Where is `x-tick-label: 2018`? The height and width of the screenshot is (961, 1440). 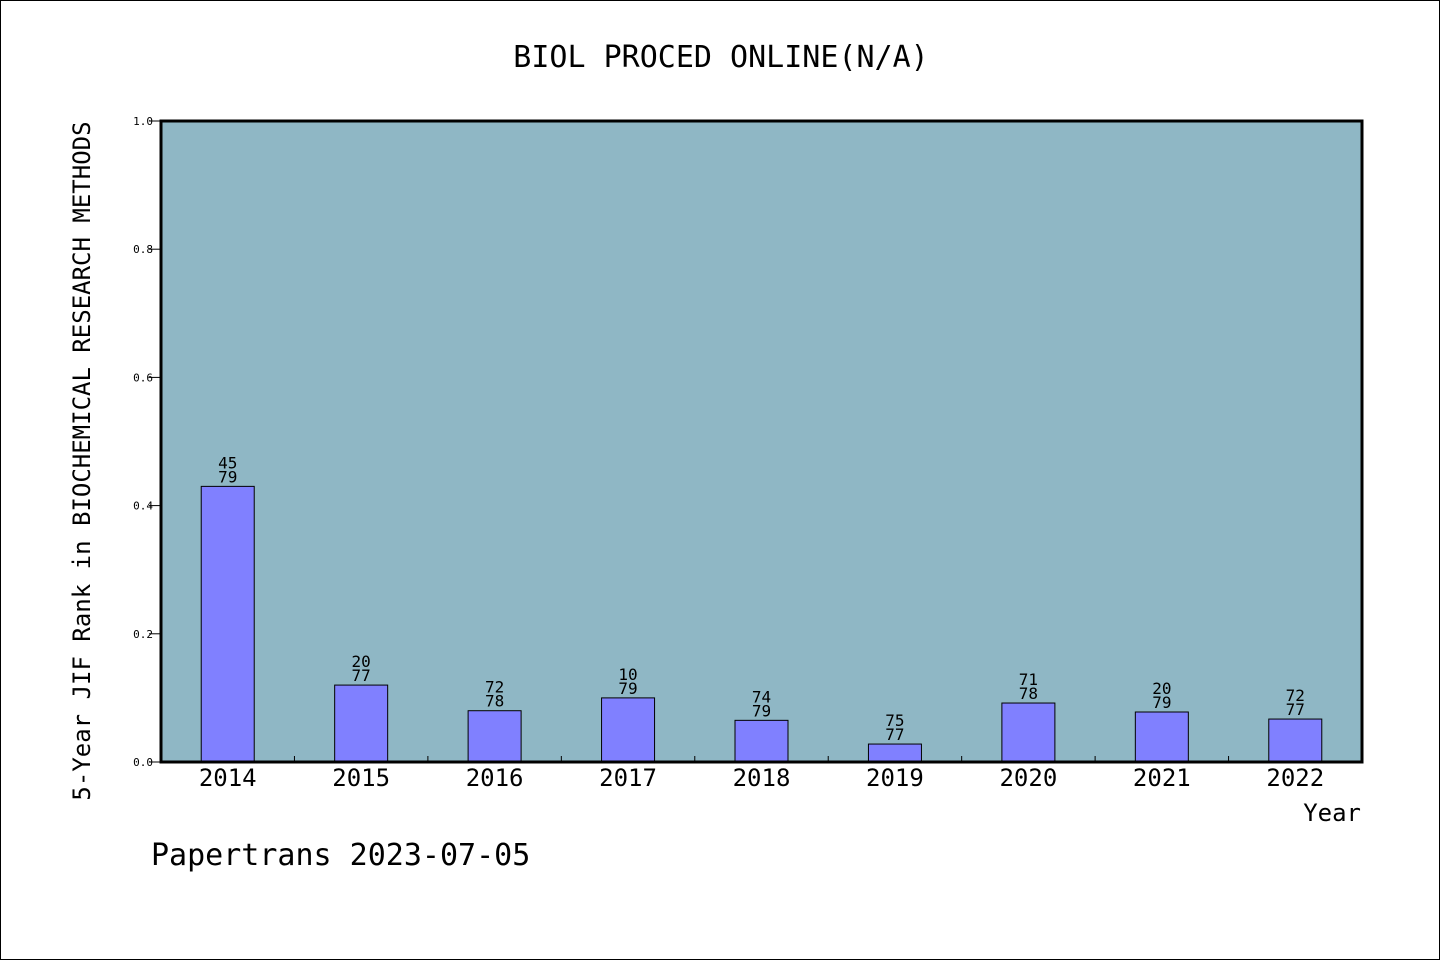
x-tick-label: 2018 is located at coordinates (762, 778).